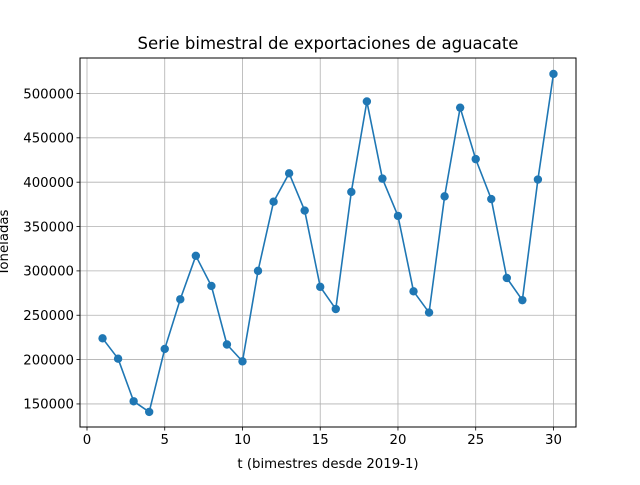  Describe the element at coordinates (242, 440) in the screenshot. I see `x-tick-label: 10` at that location.